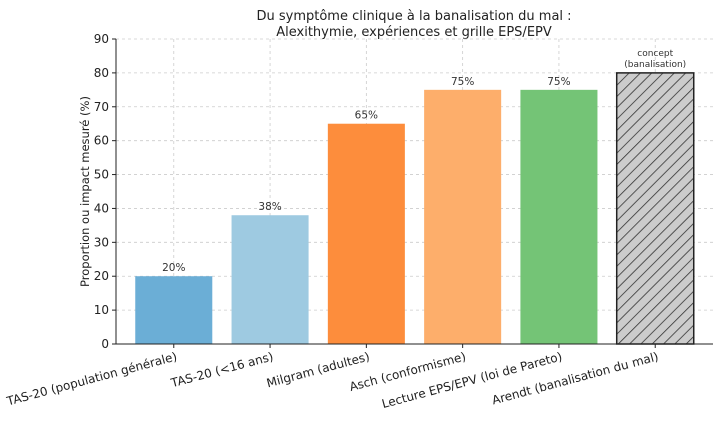 The image size is (720, 431). What do you see at coordinates (366, 116) in the screenshot?
I see `data-label-2: 65%` at bounding box center [366, 116].